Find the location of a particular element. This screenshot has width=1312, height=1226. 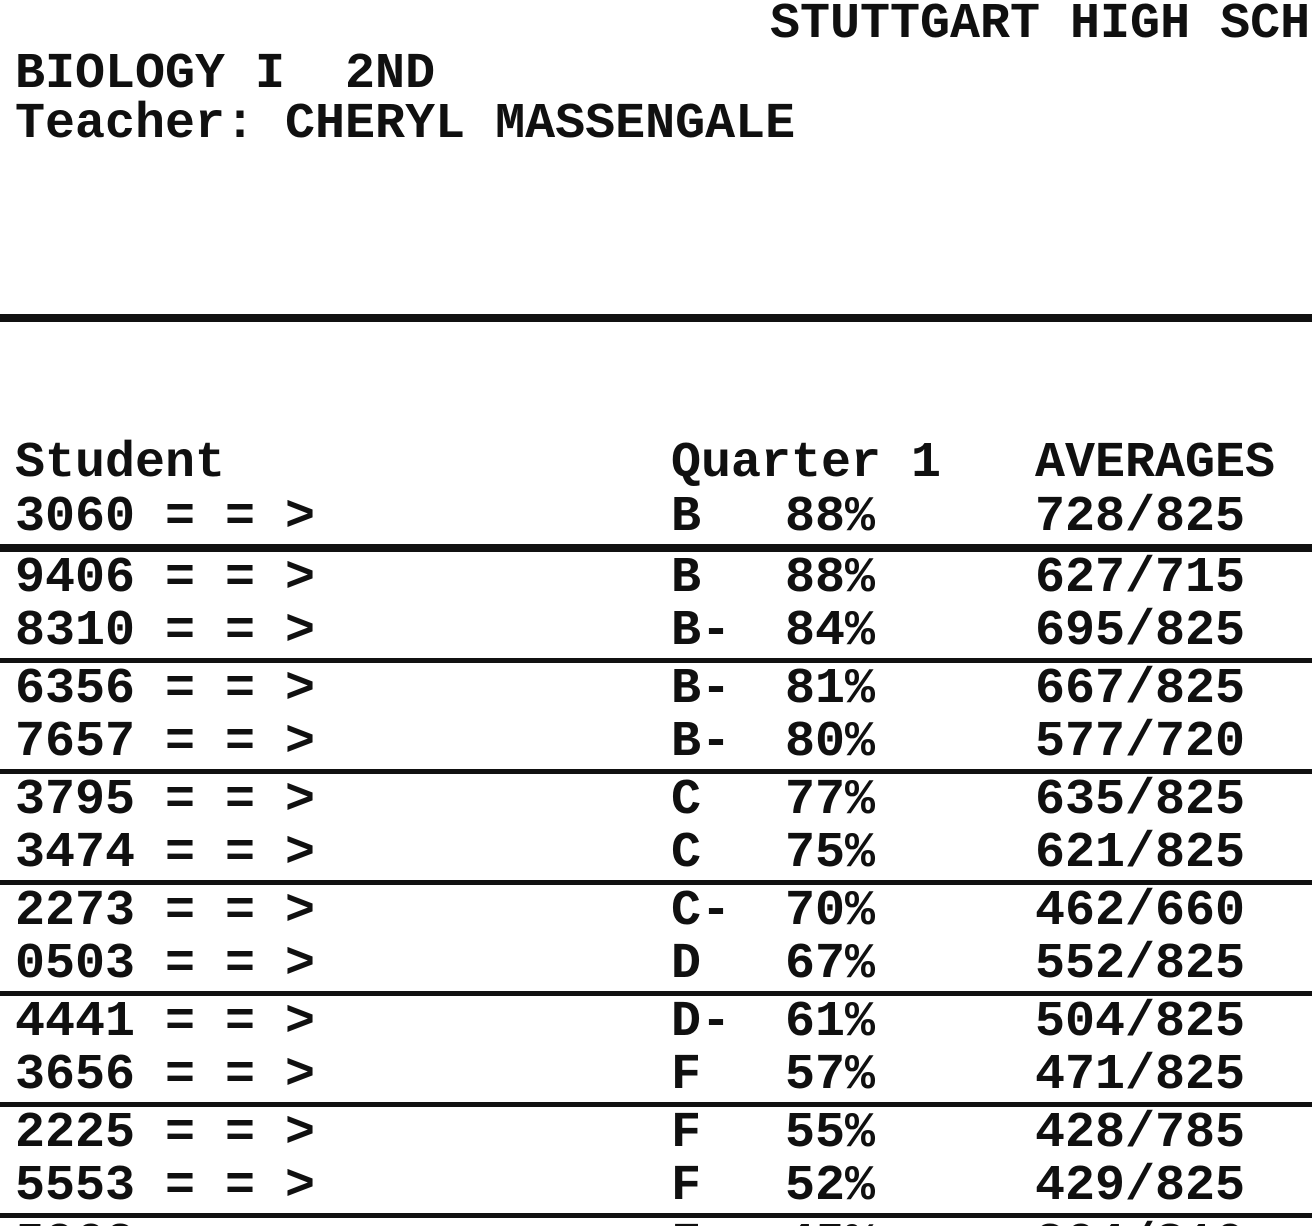

column-header-averages: AVERAGES is located at coordinates (1155, 463).